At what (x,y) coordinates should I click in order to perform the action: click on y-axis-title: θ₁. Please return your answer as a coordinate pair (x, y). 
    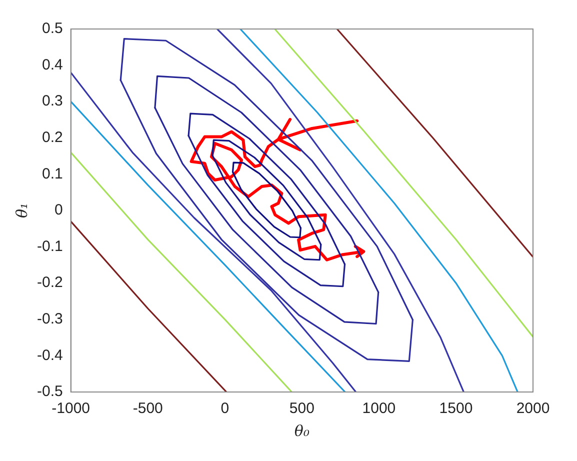
    Looking at the image, I should click on (21, 210).